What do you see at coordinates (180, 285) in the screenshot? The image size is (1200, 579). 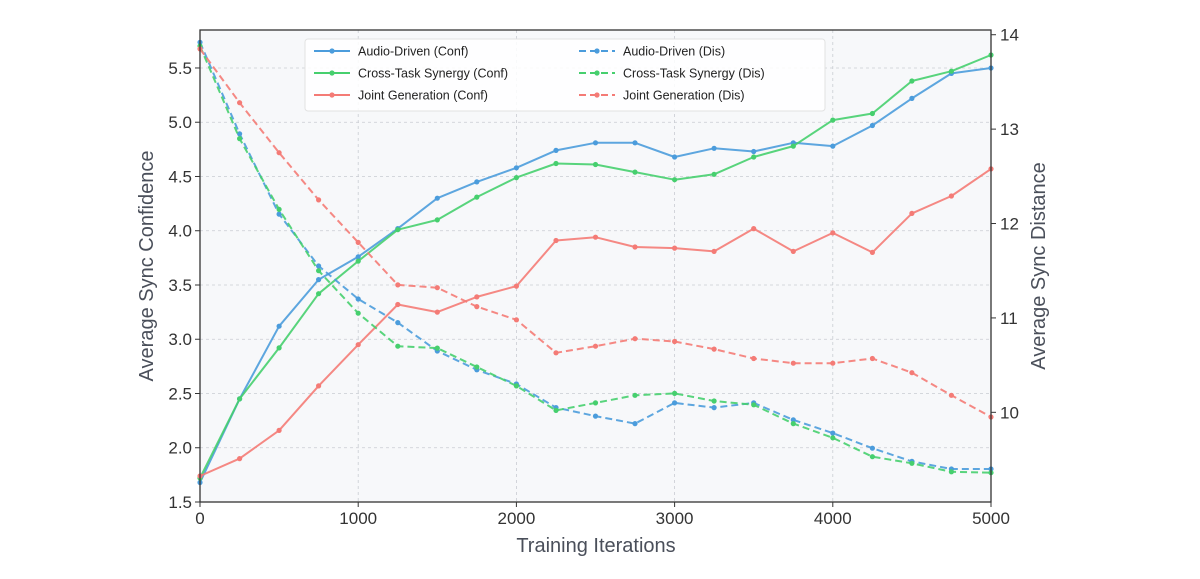 I see `left-tick-label: 3.5` at bounding box center [180, 285].